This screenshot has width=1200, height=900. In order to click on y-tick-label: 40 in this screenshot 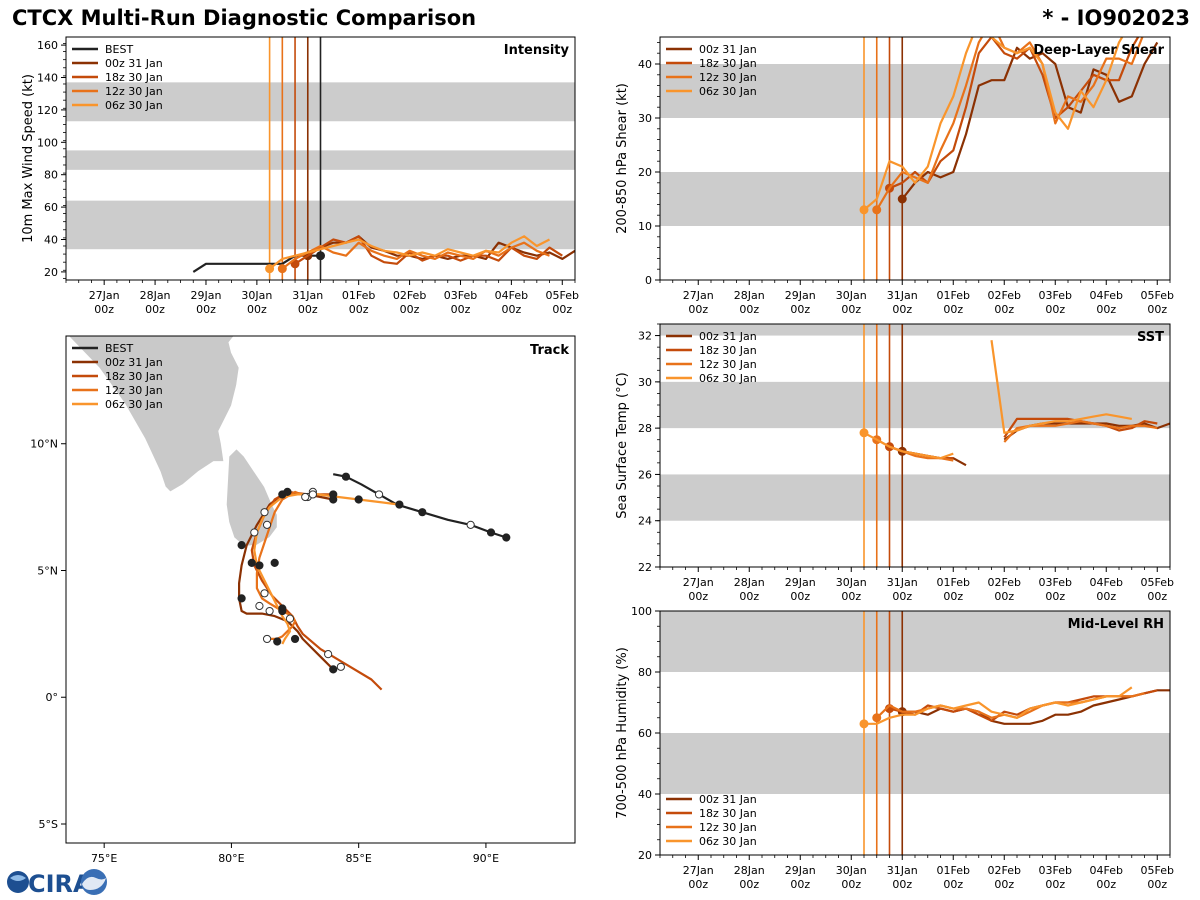, I will do `click(645, 64)`.